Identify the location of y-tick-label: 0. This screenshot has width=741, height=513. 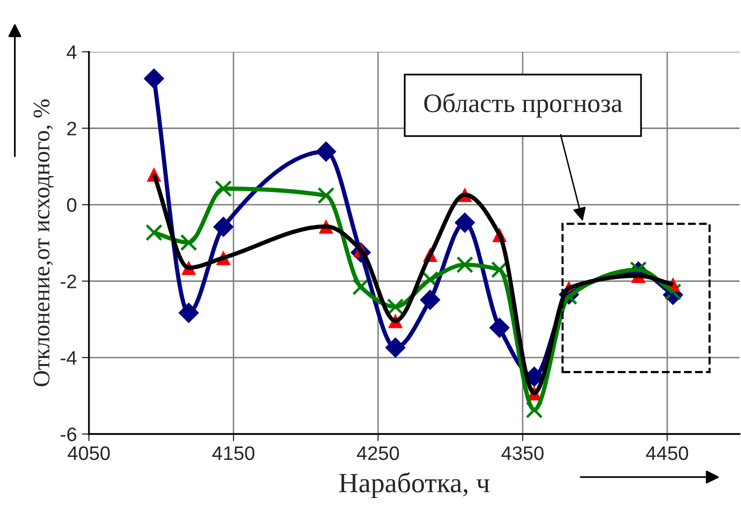
(71, 205).